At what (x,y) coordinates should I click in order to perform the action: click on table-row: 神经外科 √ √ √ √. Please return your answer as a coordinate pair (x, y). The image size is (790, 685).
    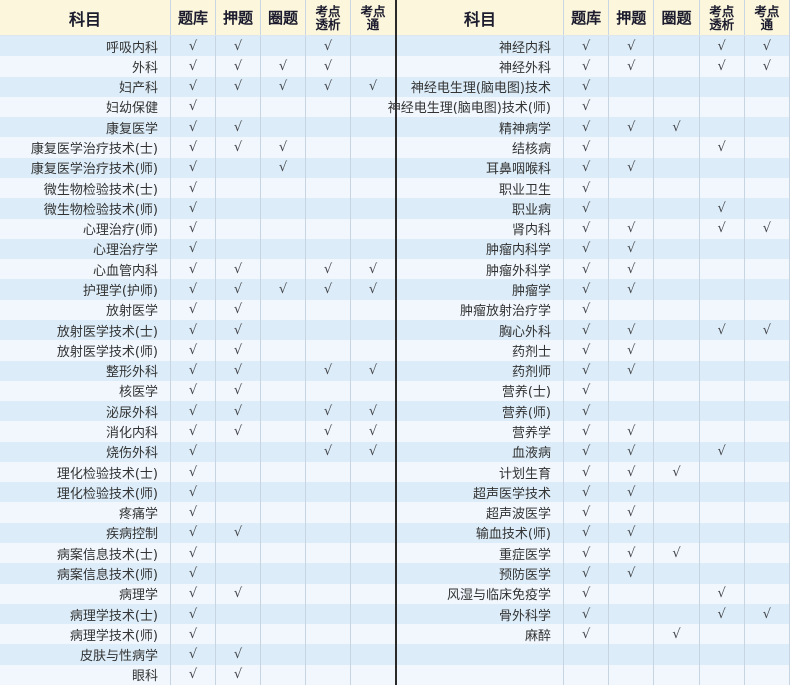
    Looking at the image, I should click on (593, 66).